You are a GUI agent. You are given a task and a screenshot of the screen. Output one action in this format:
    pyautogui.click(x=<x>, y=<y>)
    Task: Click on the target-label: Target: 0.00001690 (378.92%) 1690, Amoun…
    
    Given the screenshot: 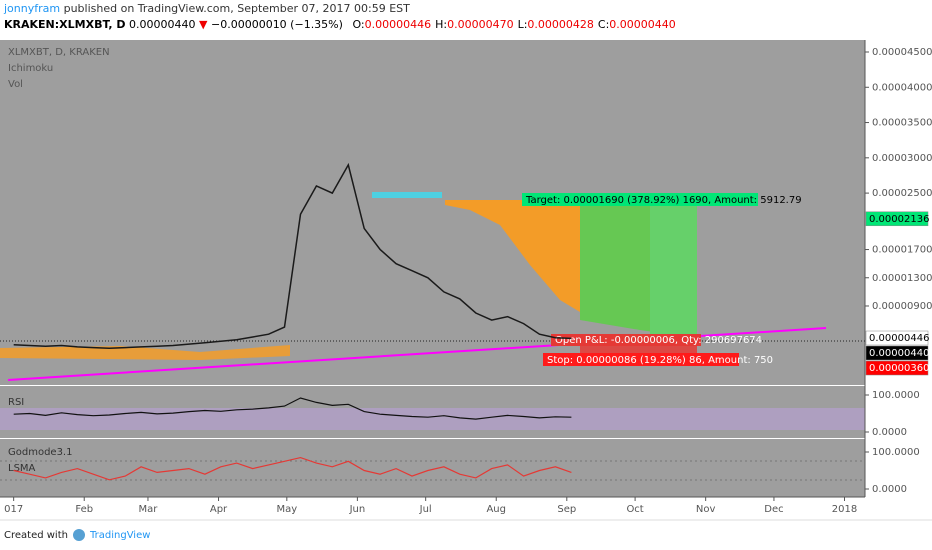 What is the action you would take?
    pyautogui.click(x=663, y=200)
    